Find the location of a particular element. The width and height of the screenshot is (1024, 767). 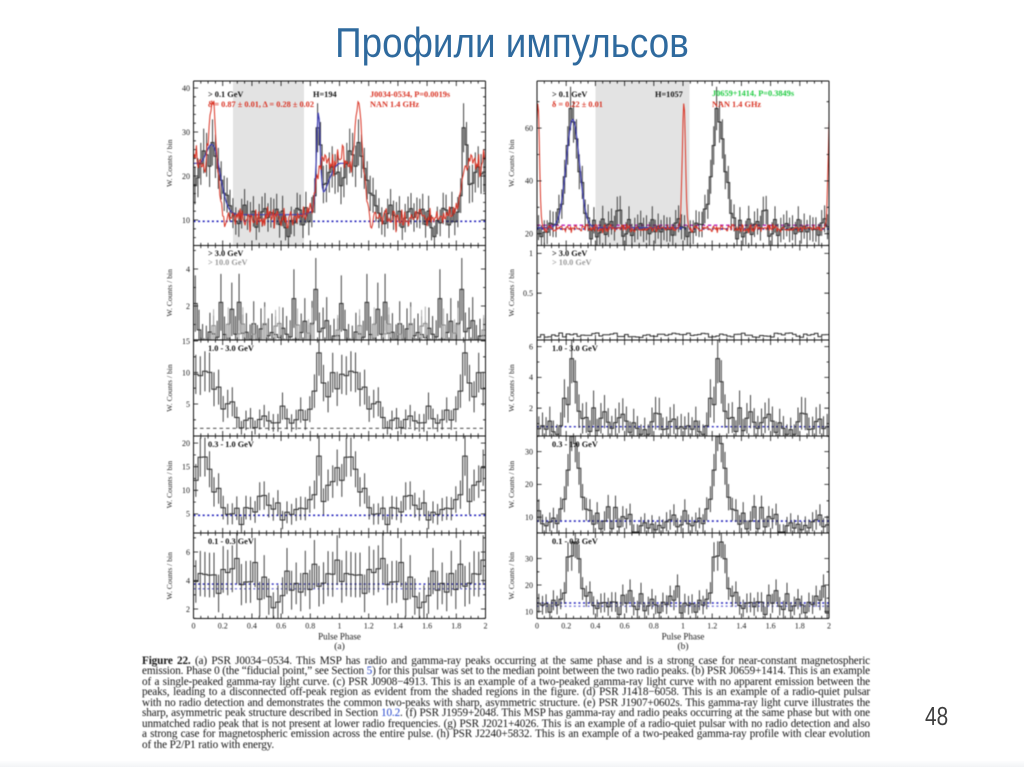

svg-text: 60 is located at coordinates (529, 128).